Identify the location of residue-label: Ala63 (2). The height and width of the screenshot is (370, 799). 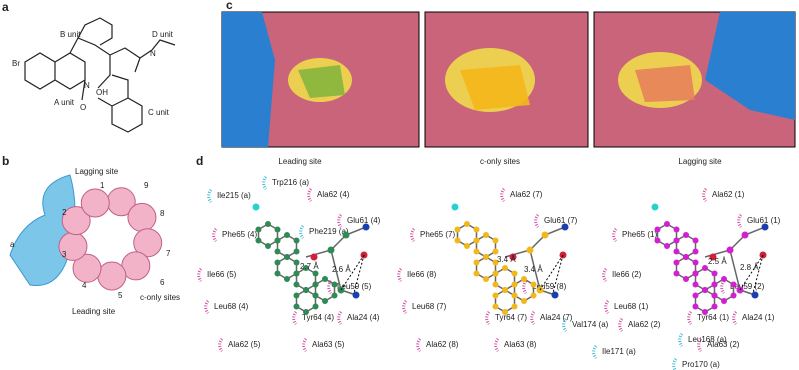
(723, 344).